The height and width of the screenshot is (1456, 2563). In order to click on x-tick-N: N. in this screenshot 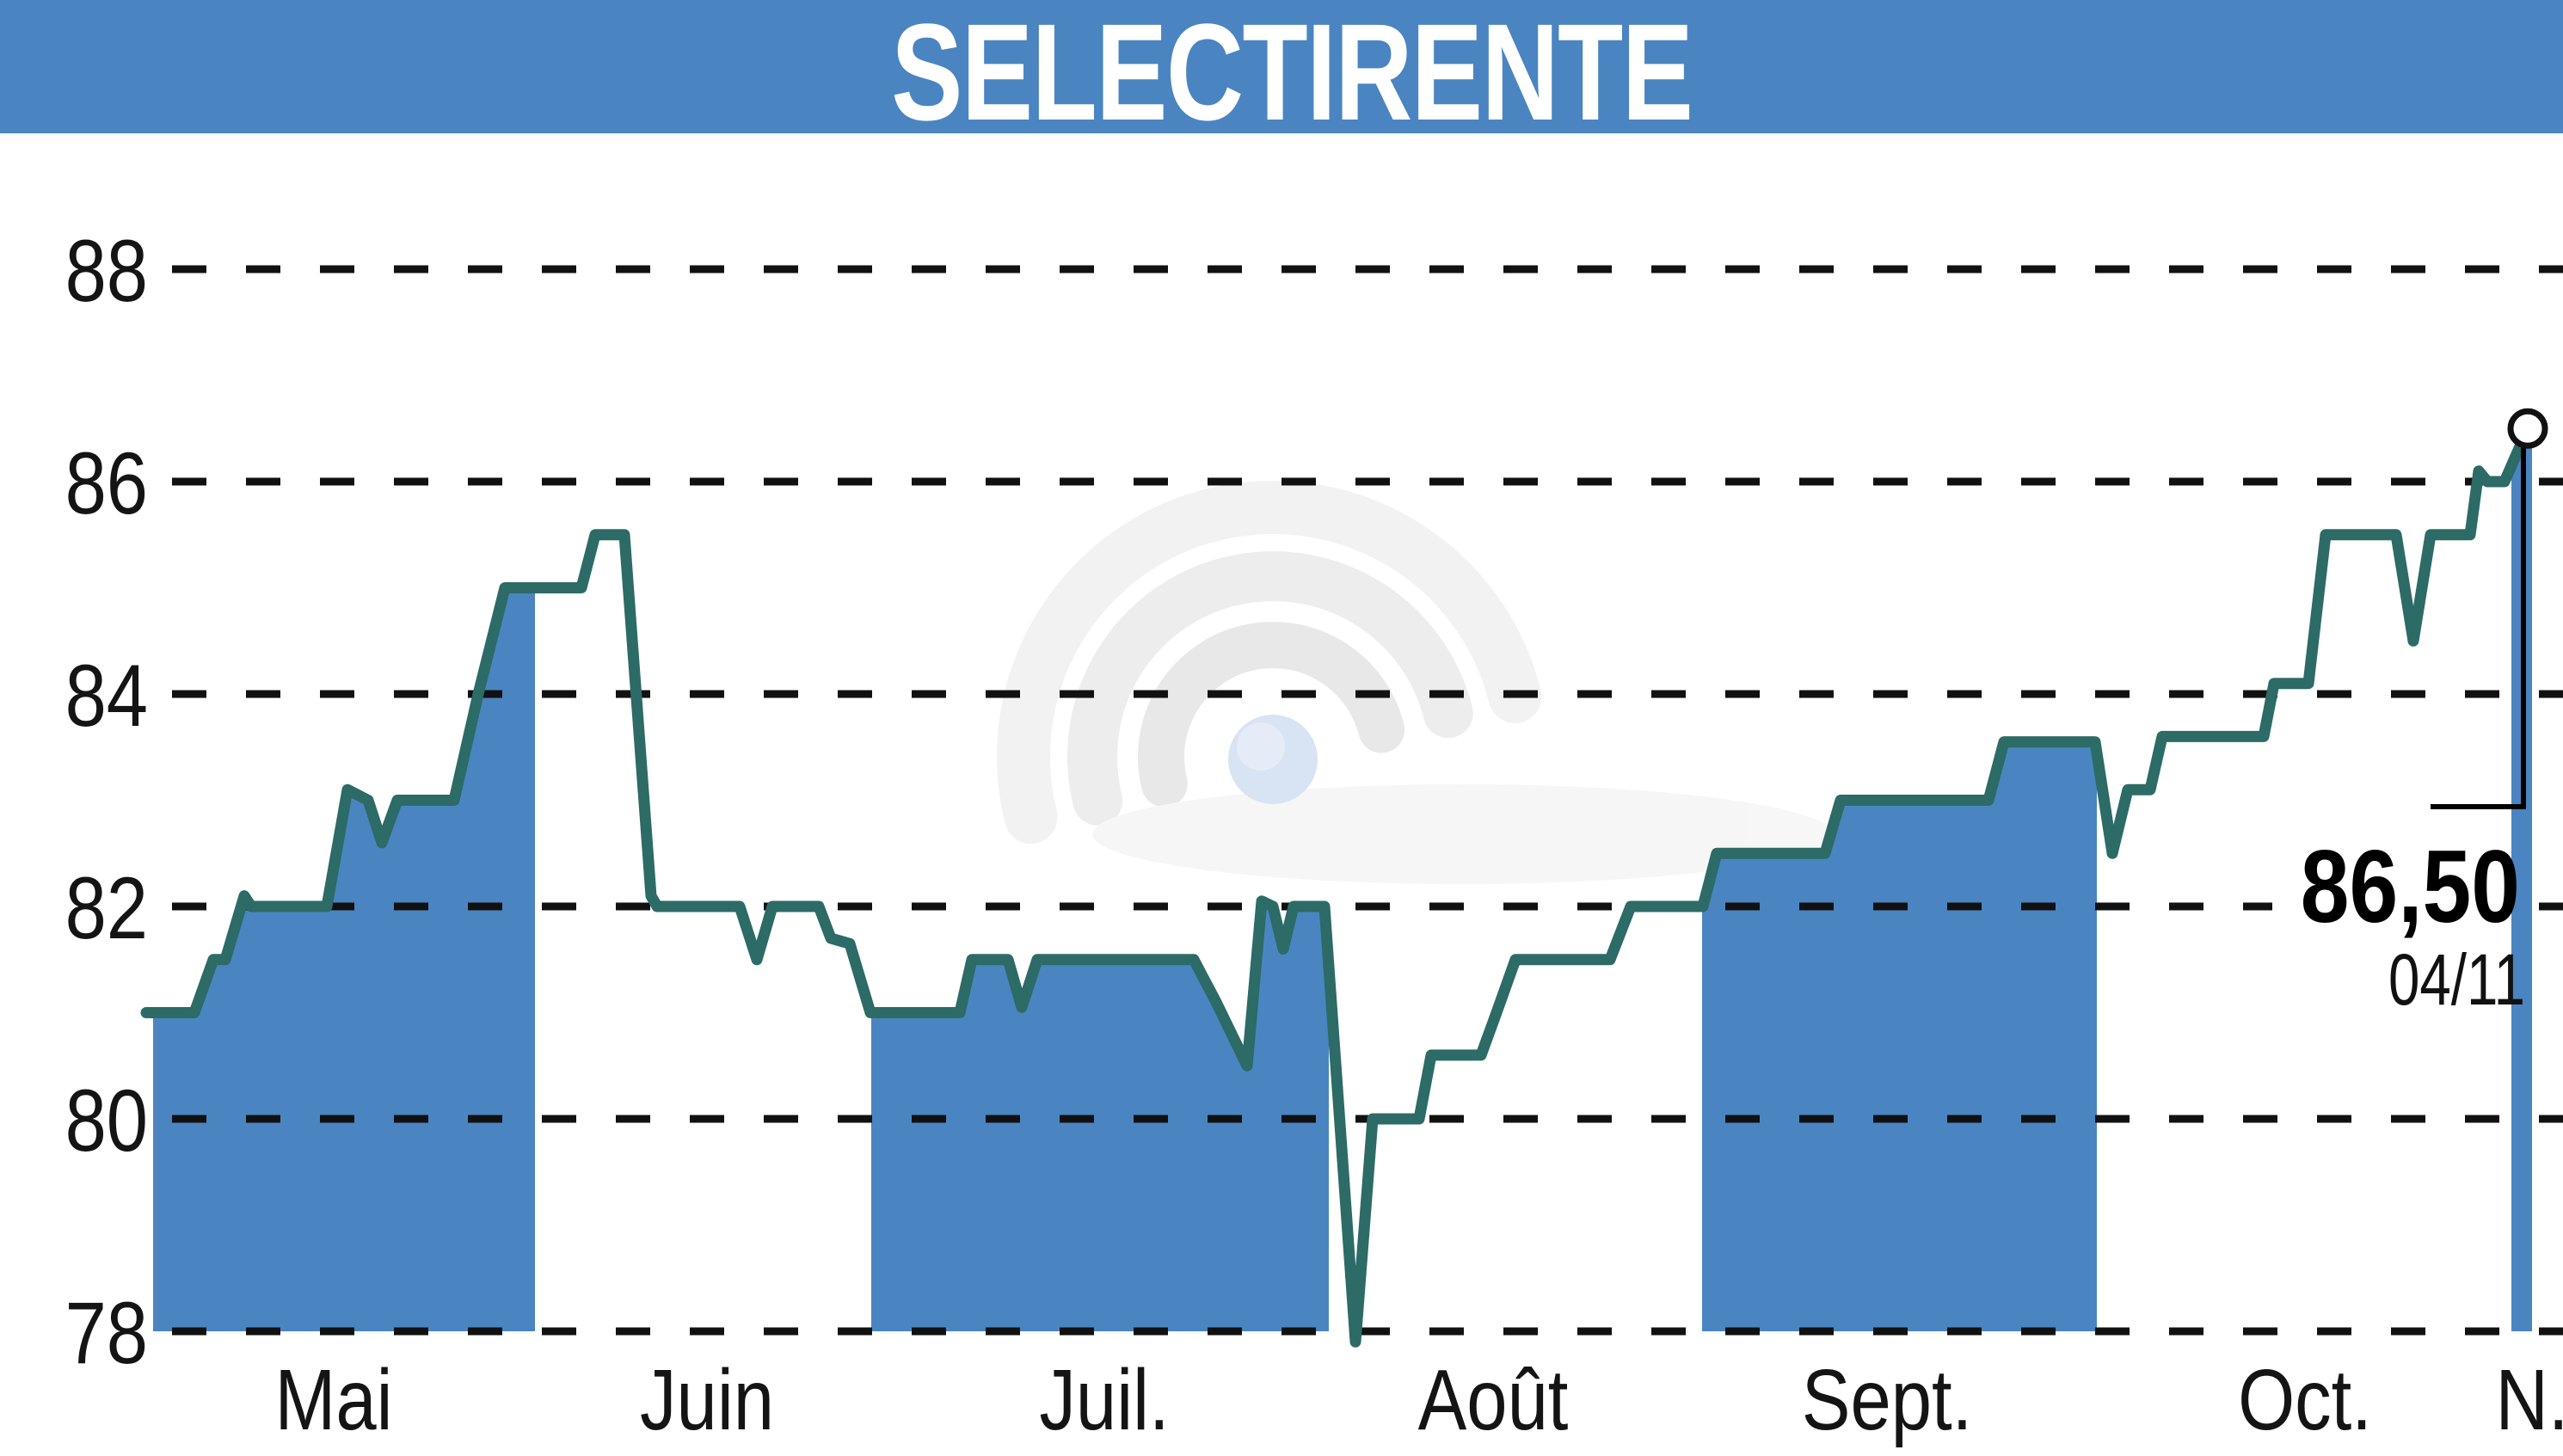, I will do `click(2529, 1399)`.